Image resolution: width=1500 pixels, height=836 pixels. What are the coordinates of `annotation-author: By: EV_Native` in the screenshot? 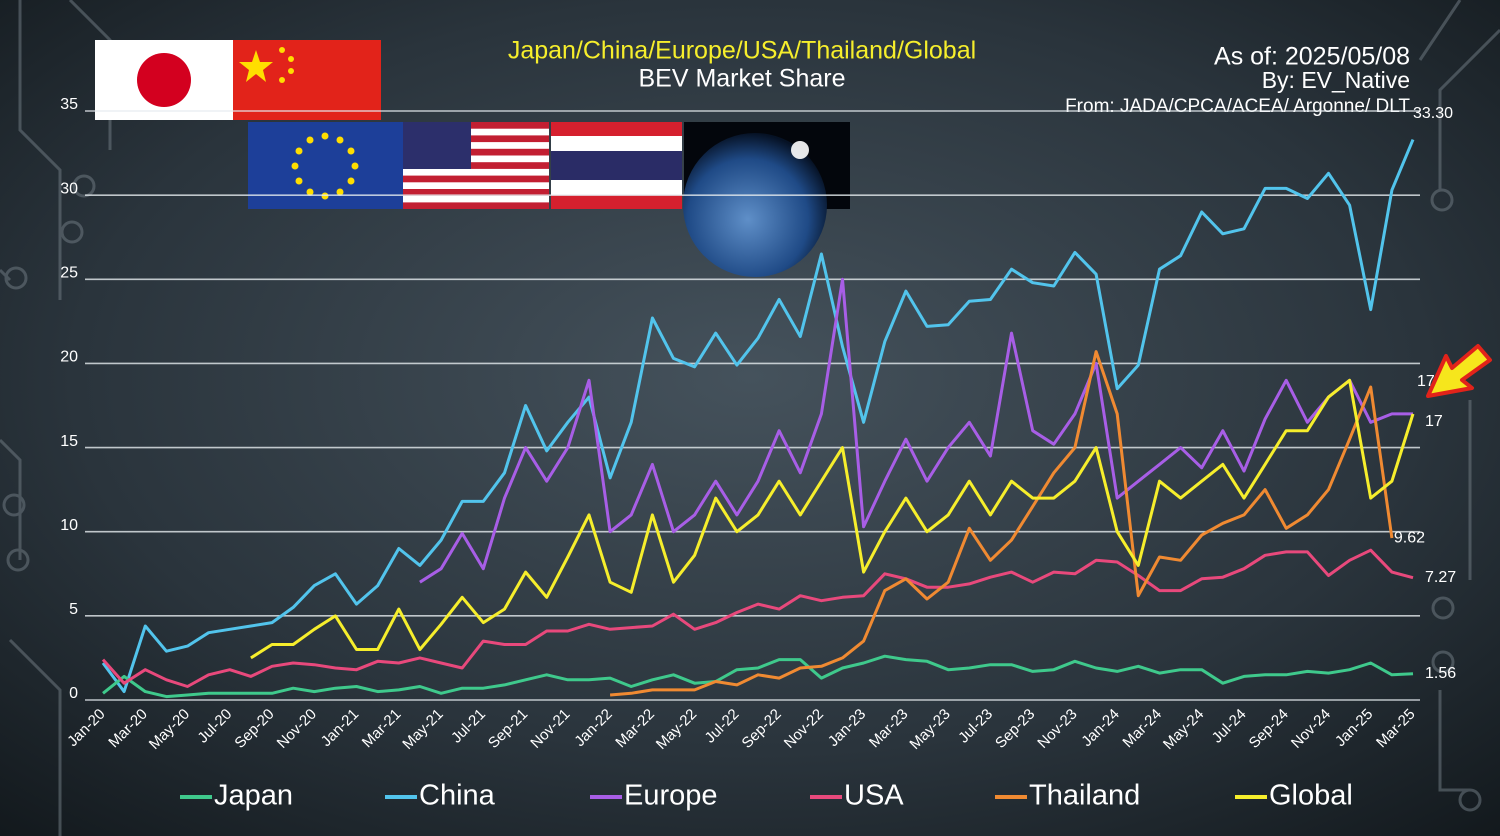 It's located at (1336, 80).